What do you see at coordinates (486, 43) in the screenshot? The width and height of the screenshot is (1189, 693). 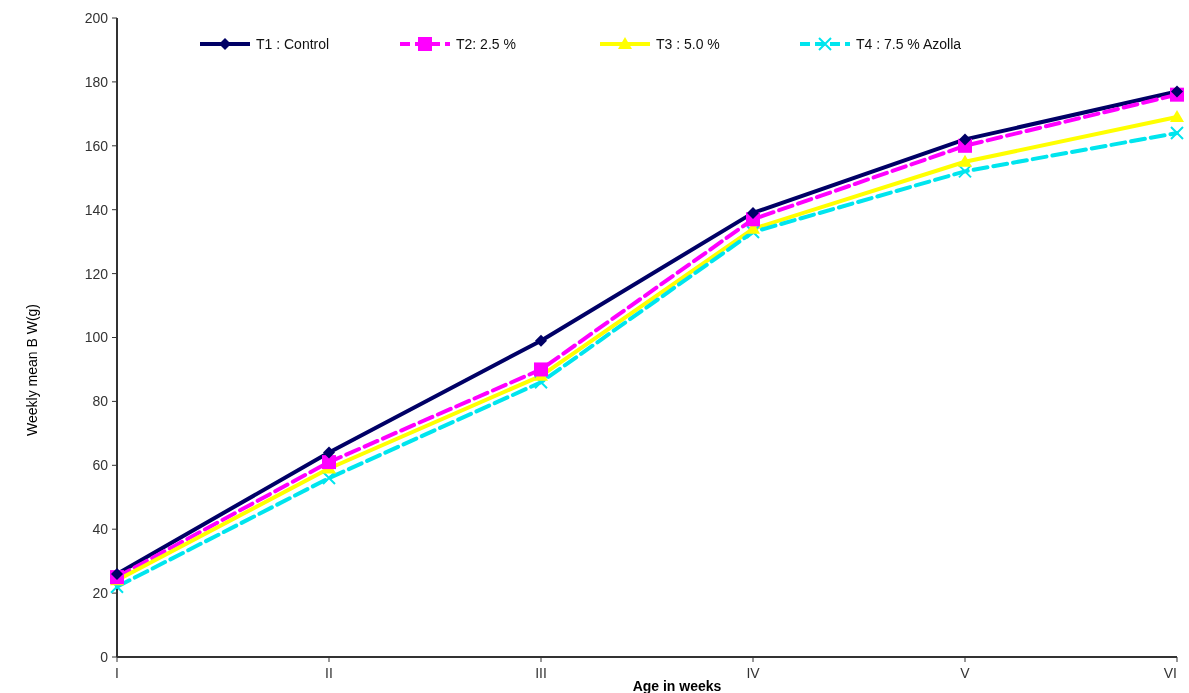 I see `legend-label: T2: 2.5 %` at bounding box center [486, 43].